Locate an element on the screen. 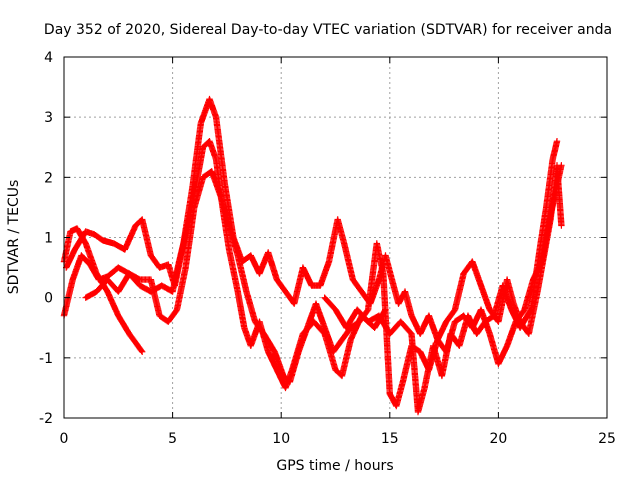 The height and width of the screenshot is (480, 640). y-tick-label: 1 is located at coordinates (48, 239).